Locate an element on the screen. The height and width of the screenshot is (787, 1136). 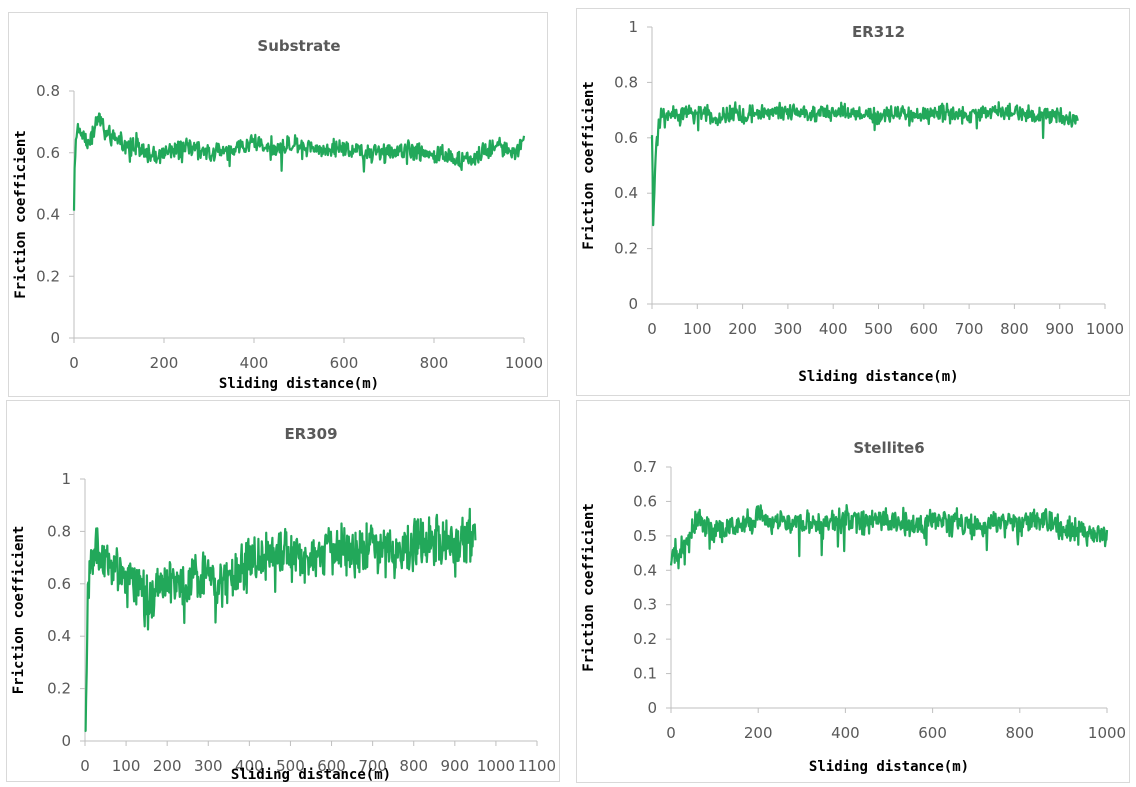
y-tick-label: 0.3 is located at coordinates (645, 605).